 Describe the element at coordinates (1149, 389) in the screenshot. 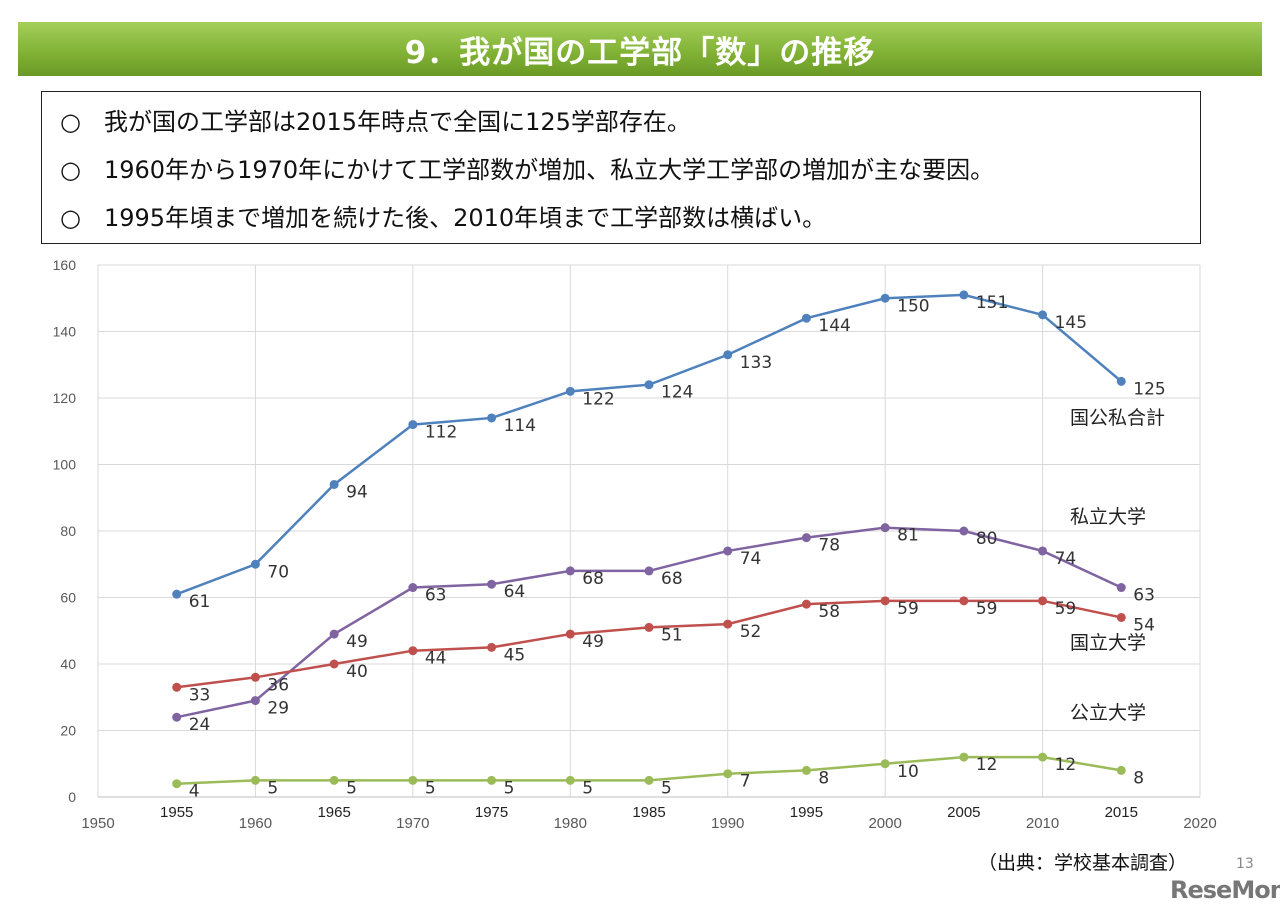

I see `data-label: 125` at that location.